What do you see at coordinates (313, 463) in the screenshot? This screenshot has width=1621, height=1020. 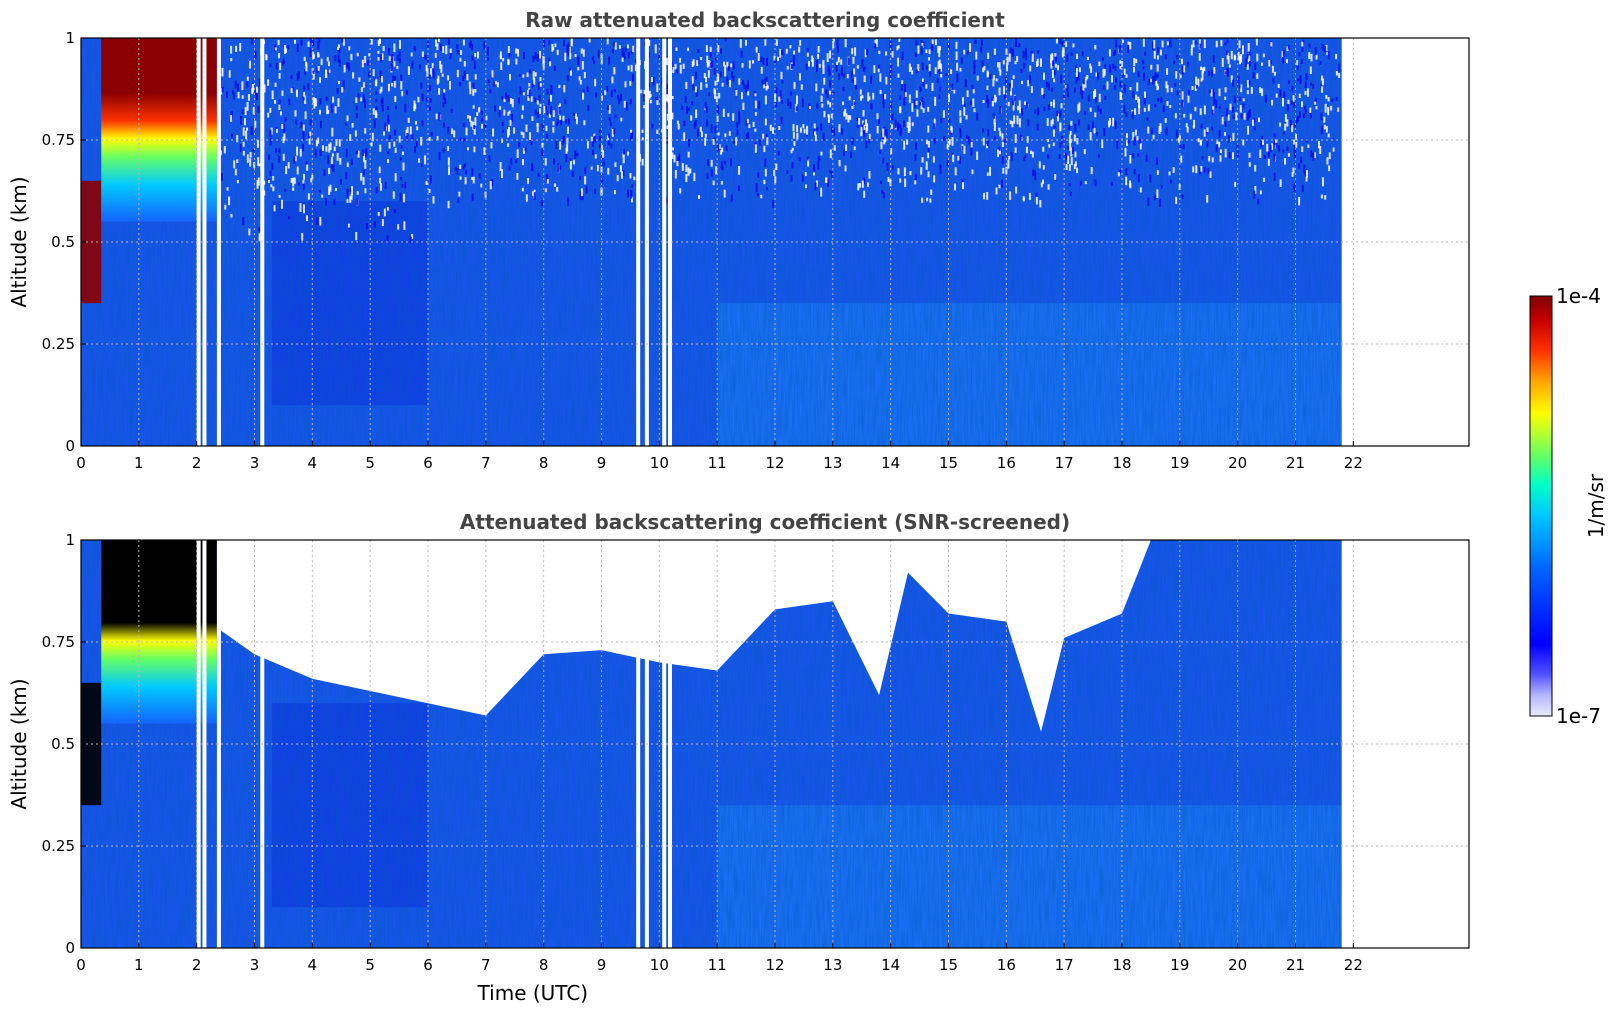 I see `x-tick-label: 4` at bounding box center [313, 463].